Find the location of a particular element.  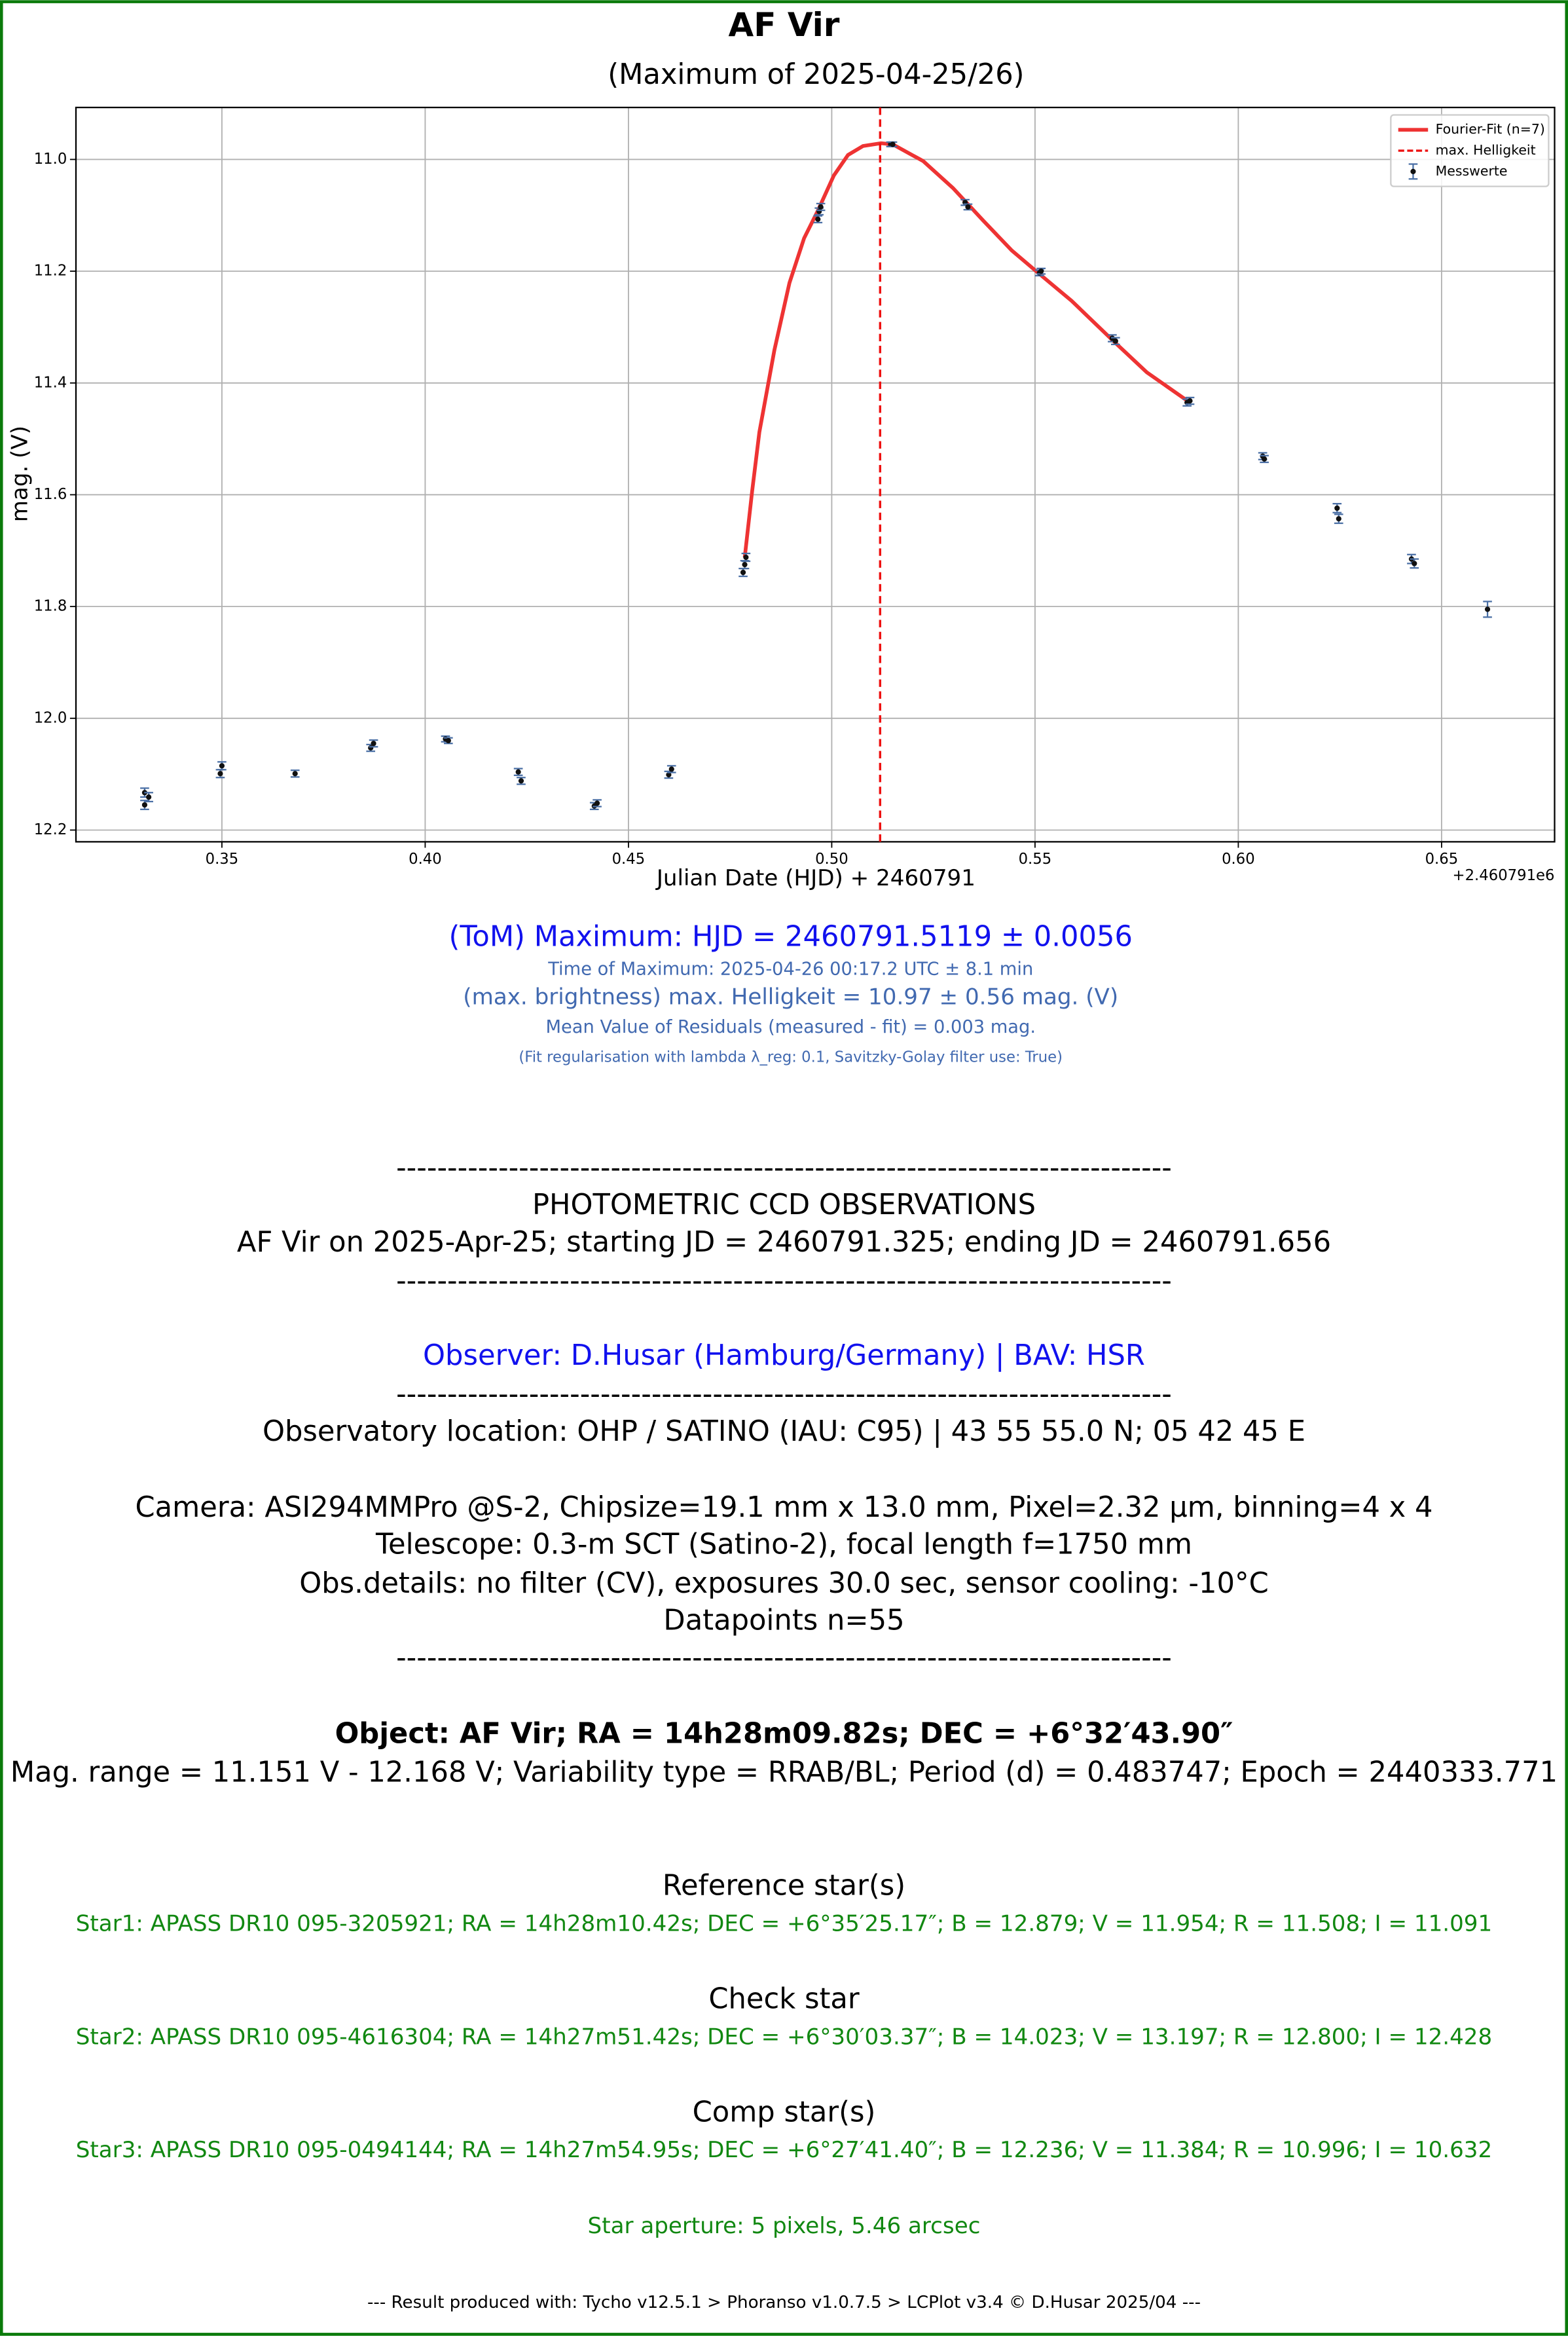

x-tick-label: 0.55 is located at coordinates (1035, 859).